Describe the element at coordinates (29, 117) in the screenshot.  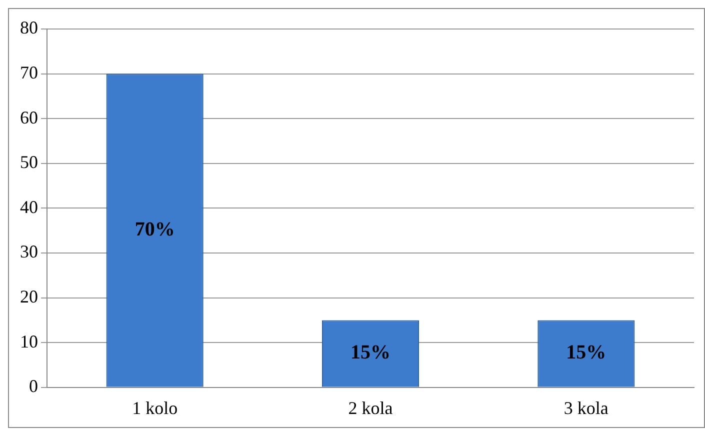
I see `y-tick-label: 60` at that location.